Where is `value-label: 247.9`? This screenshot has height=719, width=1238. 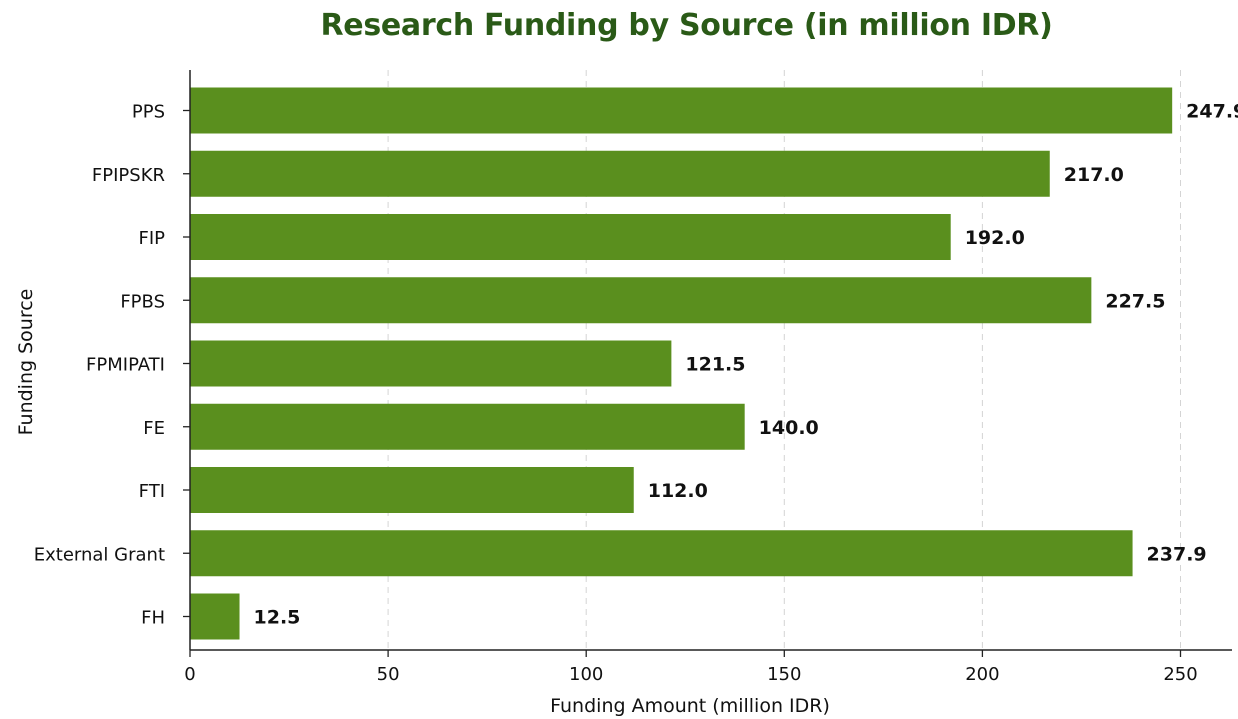
value-label: 247.9 is located at coordinates (1212, 112).